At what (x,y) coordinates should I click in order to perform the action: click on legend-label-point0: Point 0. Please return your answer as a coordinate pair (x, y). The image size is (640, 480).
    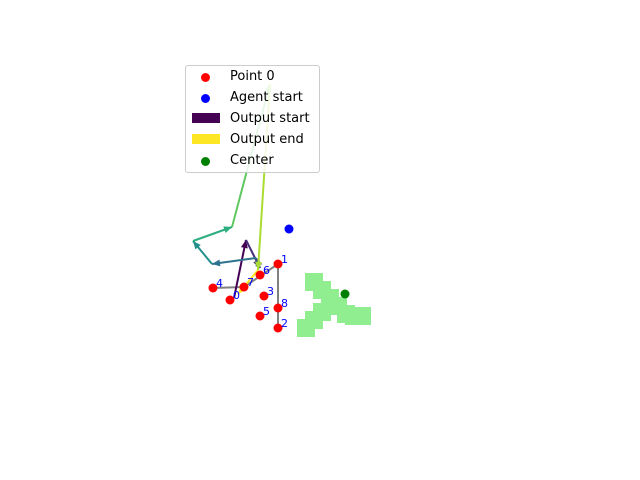
    Looking at the image, I should click on (252, 76).